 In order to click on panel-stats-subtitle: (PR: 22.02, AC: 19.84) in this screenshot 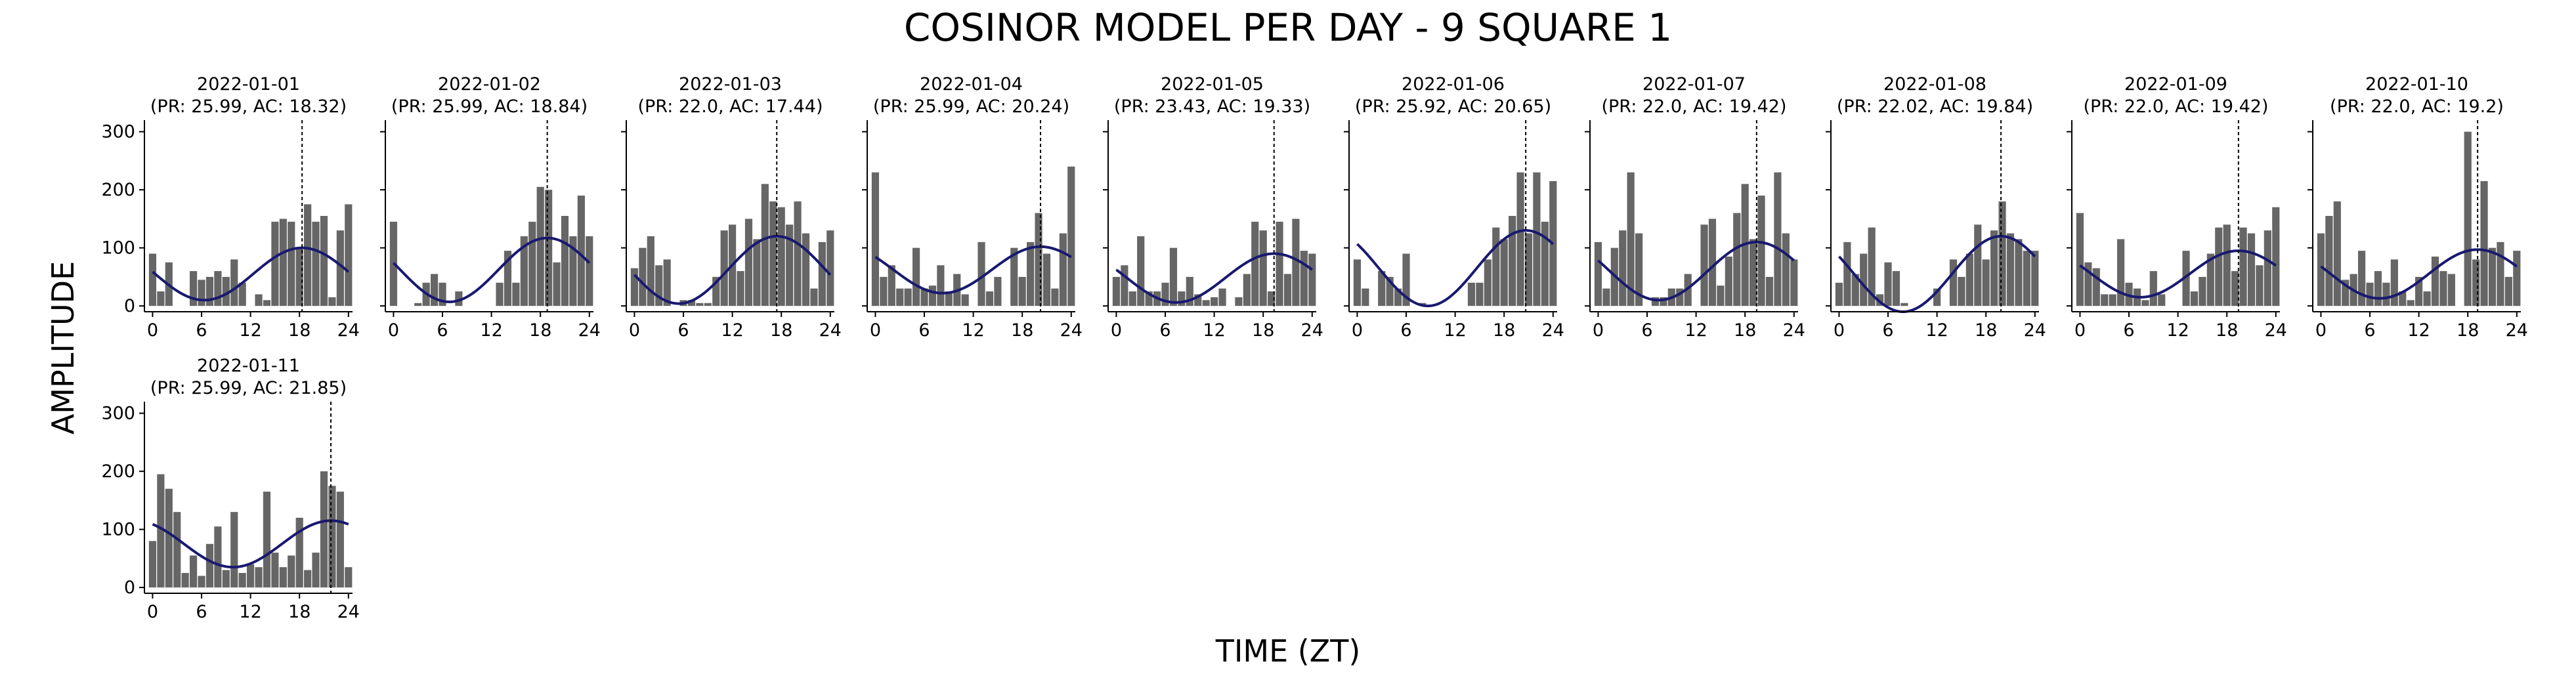, I will do `click(1935, 106)`.